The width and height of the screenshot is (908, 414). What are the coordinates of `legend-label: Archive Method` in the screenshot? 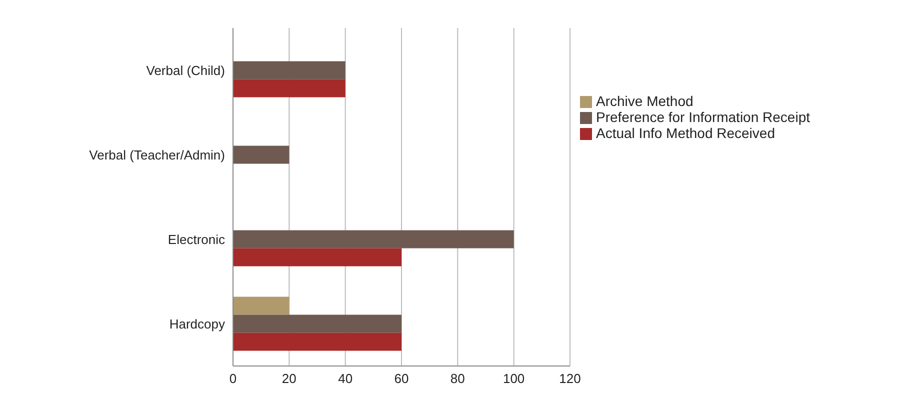 It's located at (645, 101).